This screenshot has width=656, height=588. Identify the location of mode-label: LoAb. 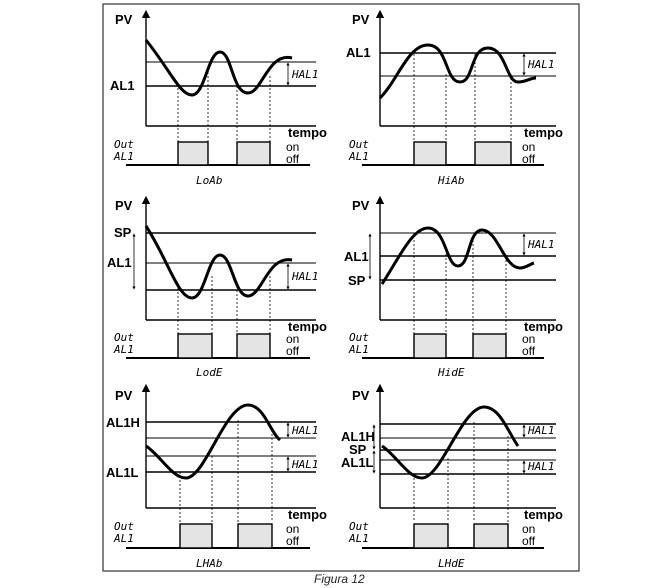
(209, 180).